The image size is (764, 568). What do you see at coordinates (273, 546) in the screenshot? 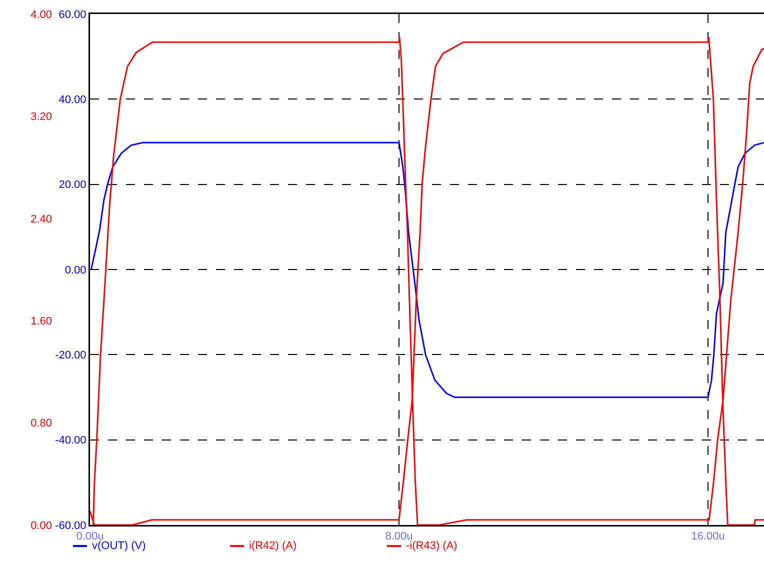
I see `legend-label: i(R42) (A)` at bounding box center [273, 546].